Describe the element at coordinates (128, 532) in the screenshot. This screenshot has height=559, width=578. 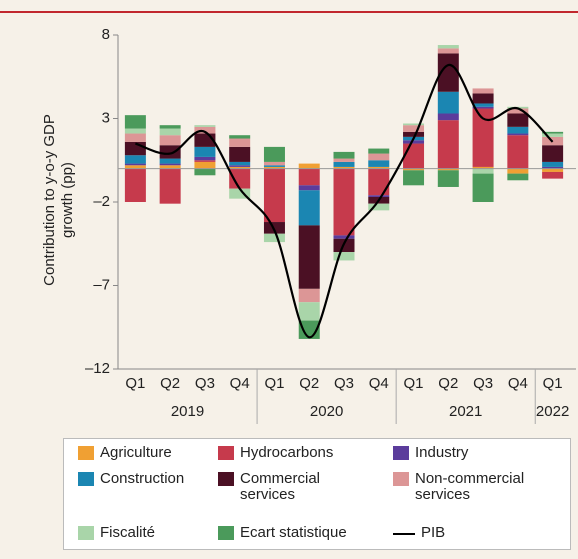
I see `legend-label: Fiscalité` at that location.